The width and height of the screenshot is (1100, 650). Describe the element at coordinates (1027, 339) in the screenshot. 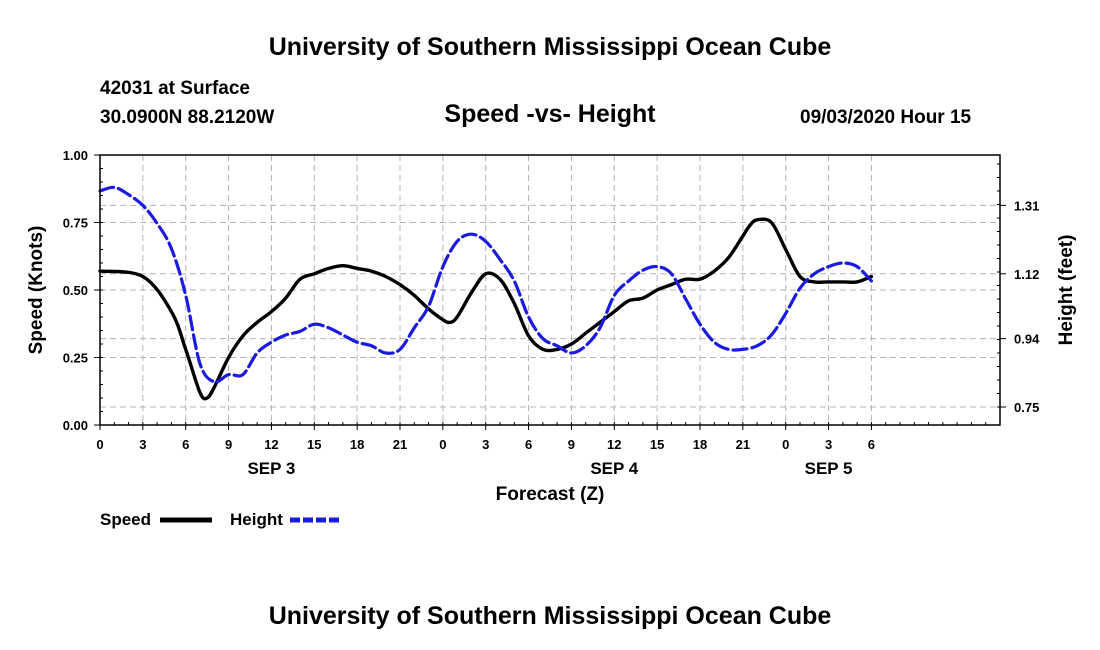

I see `y2-tick-label: 0.94` at that location.